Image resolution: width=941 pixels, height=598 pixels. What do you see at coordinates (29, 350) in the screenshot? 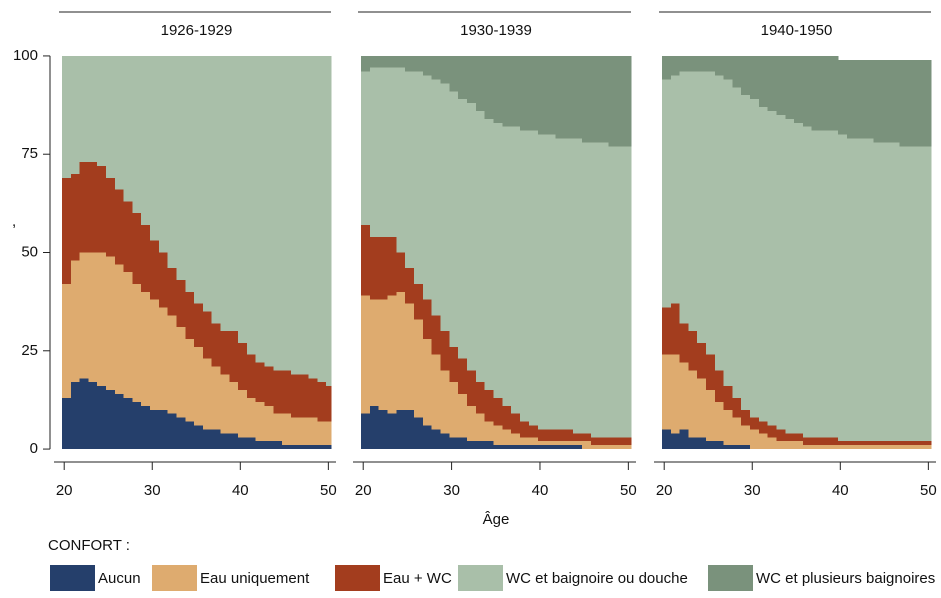
I see `y-tick-label: 25` at bounding box center [29, 350].